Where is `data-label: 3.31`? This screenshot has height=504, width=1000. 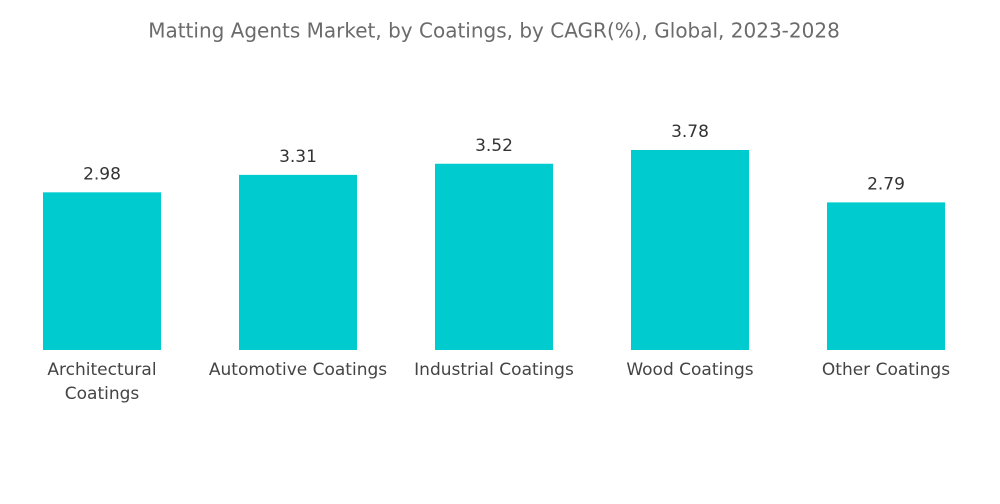 data-label: 3.31 is located at coordinates (298, 157).